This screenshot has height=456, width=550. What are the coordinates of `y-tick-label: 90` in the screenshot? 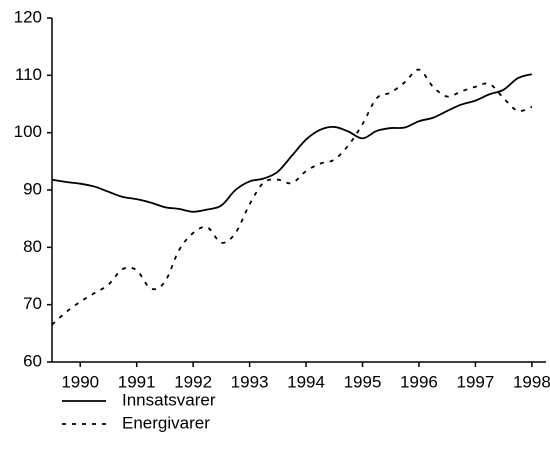 It's located at (32, 188).